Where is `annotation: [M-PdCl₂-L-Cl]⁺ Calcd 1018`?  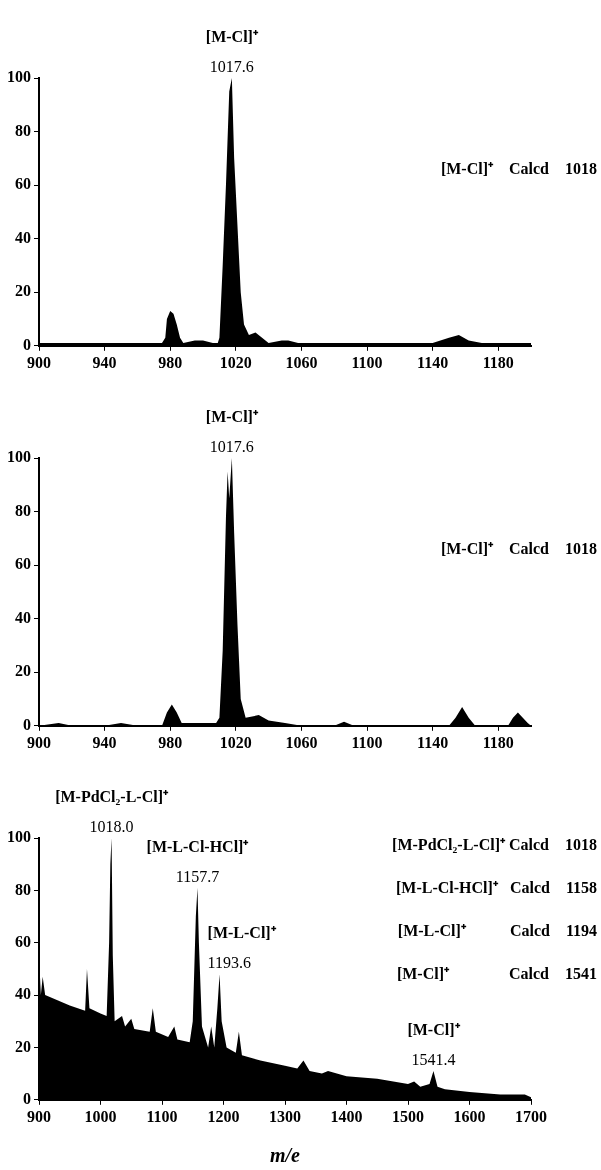
annotation: [M-PdCl₂-L-Cl]⁺ Calcd 1018 is located at coordinates (494, 844).